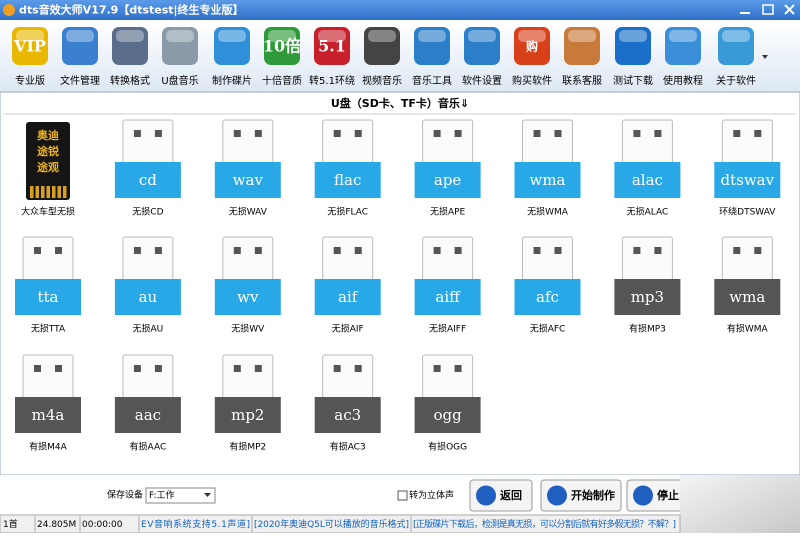 The width and height of the screenshot is (800, 537). What do you see at coordinates (765, 57) in the screenshot?
I see `toolbar-more` at bounding box center [765, 57].